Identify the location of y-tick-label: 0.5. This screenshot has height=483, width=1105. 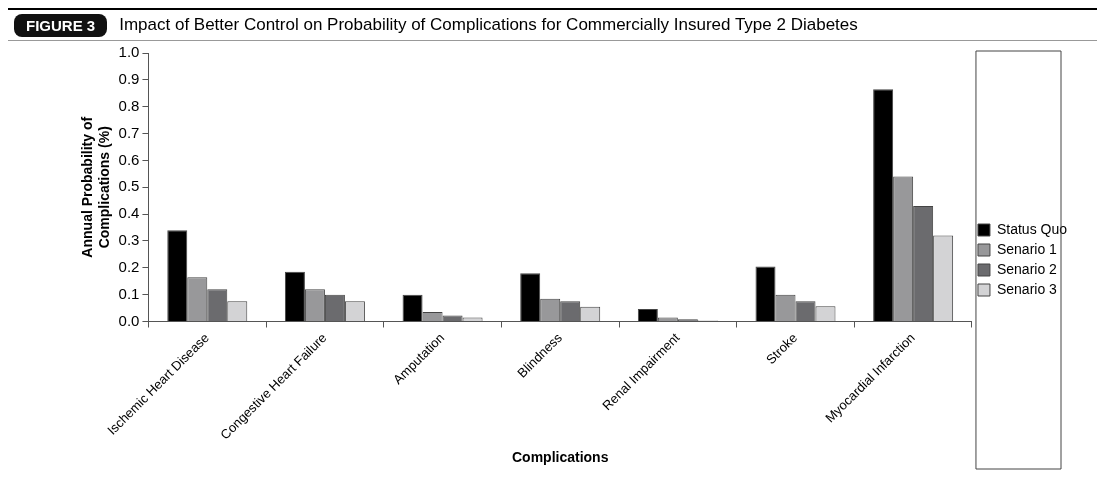
(129, 186).